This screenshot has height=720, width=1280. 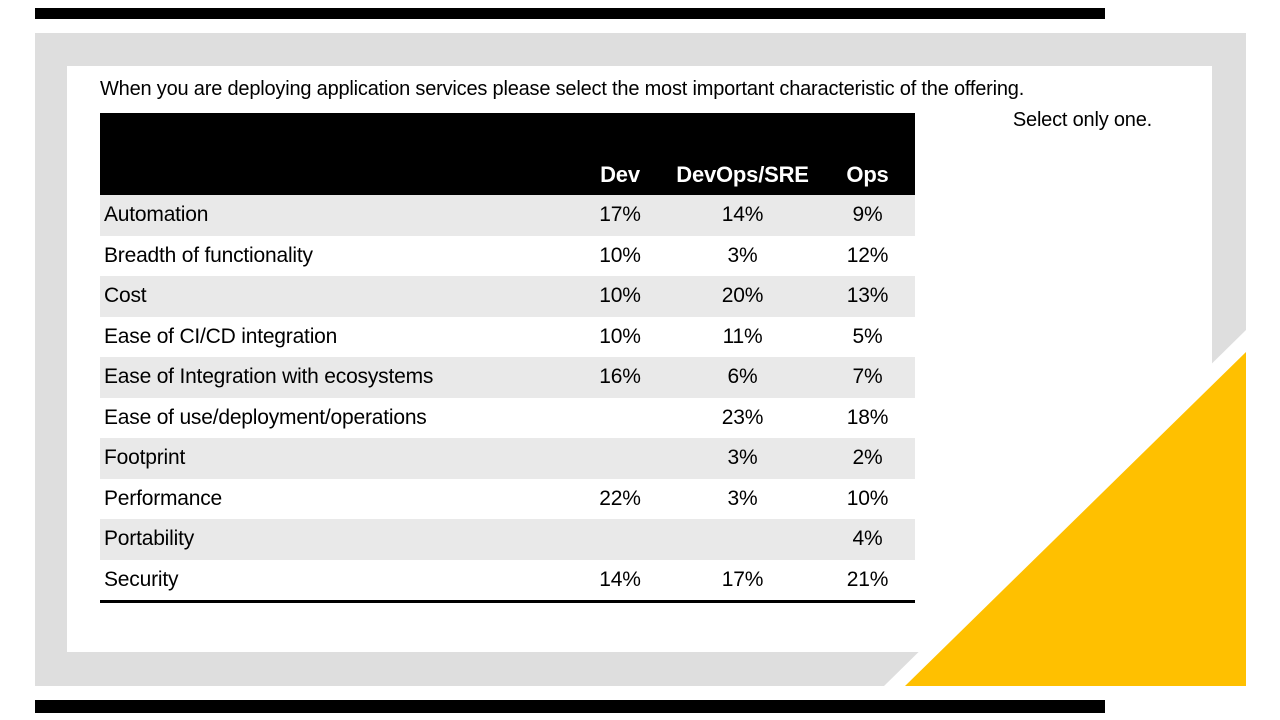 What do you see at coordinates (867, 336) in the screenshot?
I see `row-value: 5%` at bounding box center [867, 336].